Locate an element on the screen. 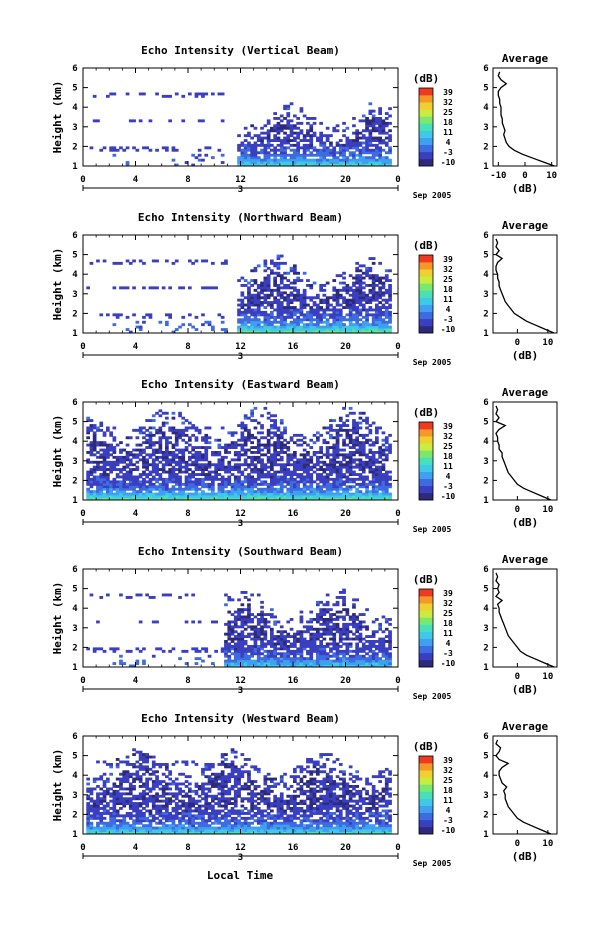  x-tick-label: 0 is located at coordinates (397, 347).